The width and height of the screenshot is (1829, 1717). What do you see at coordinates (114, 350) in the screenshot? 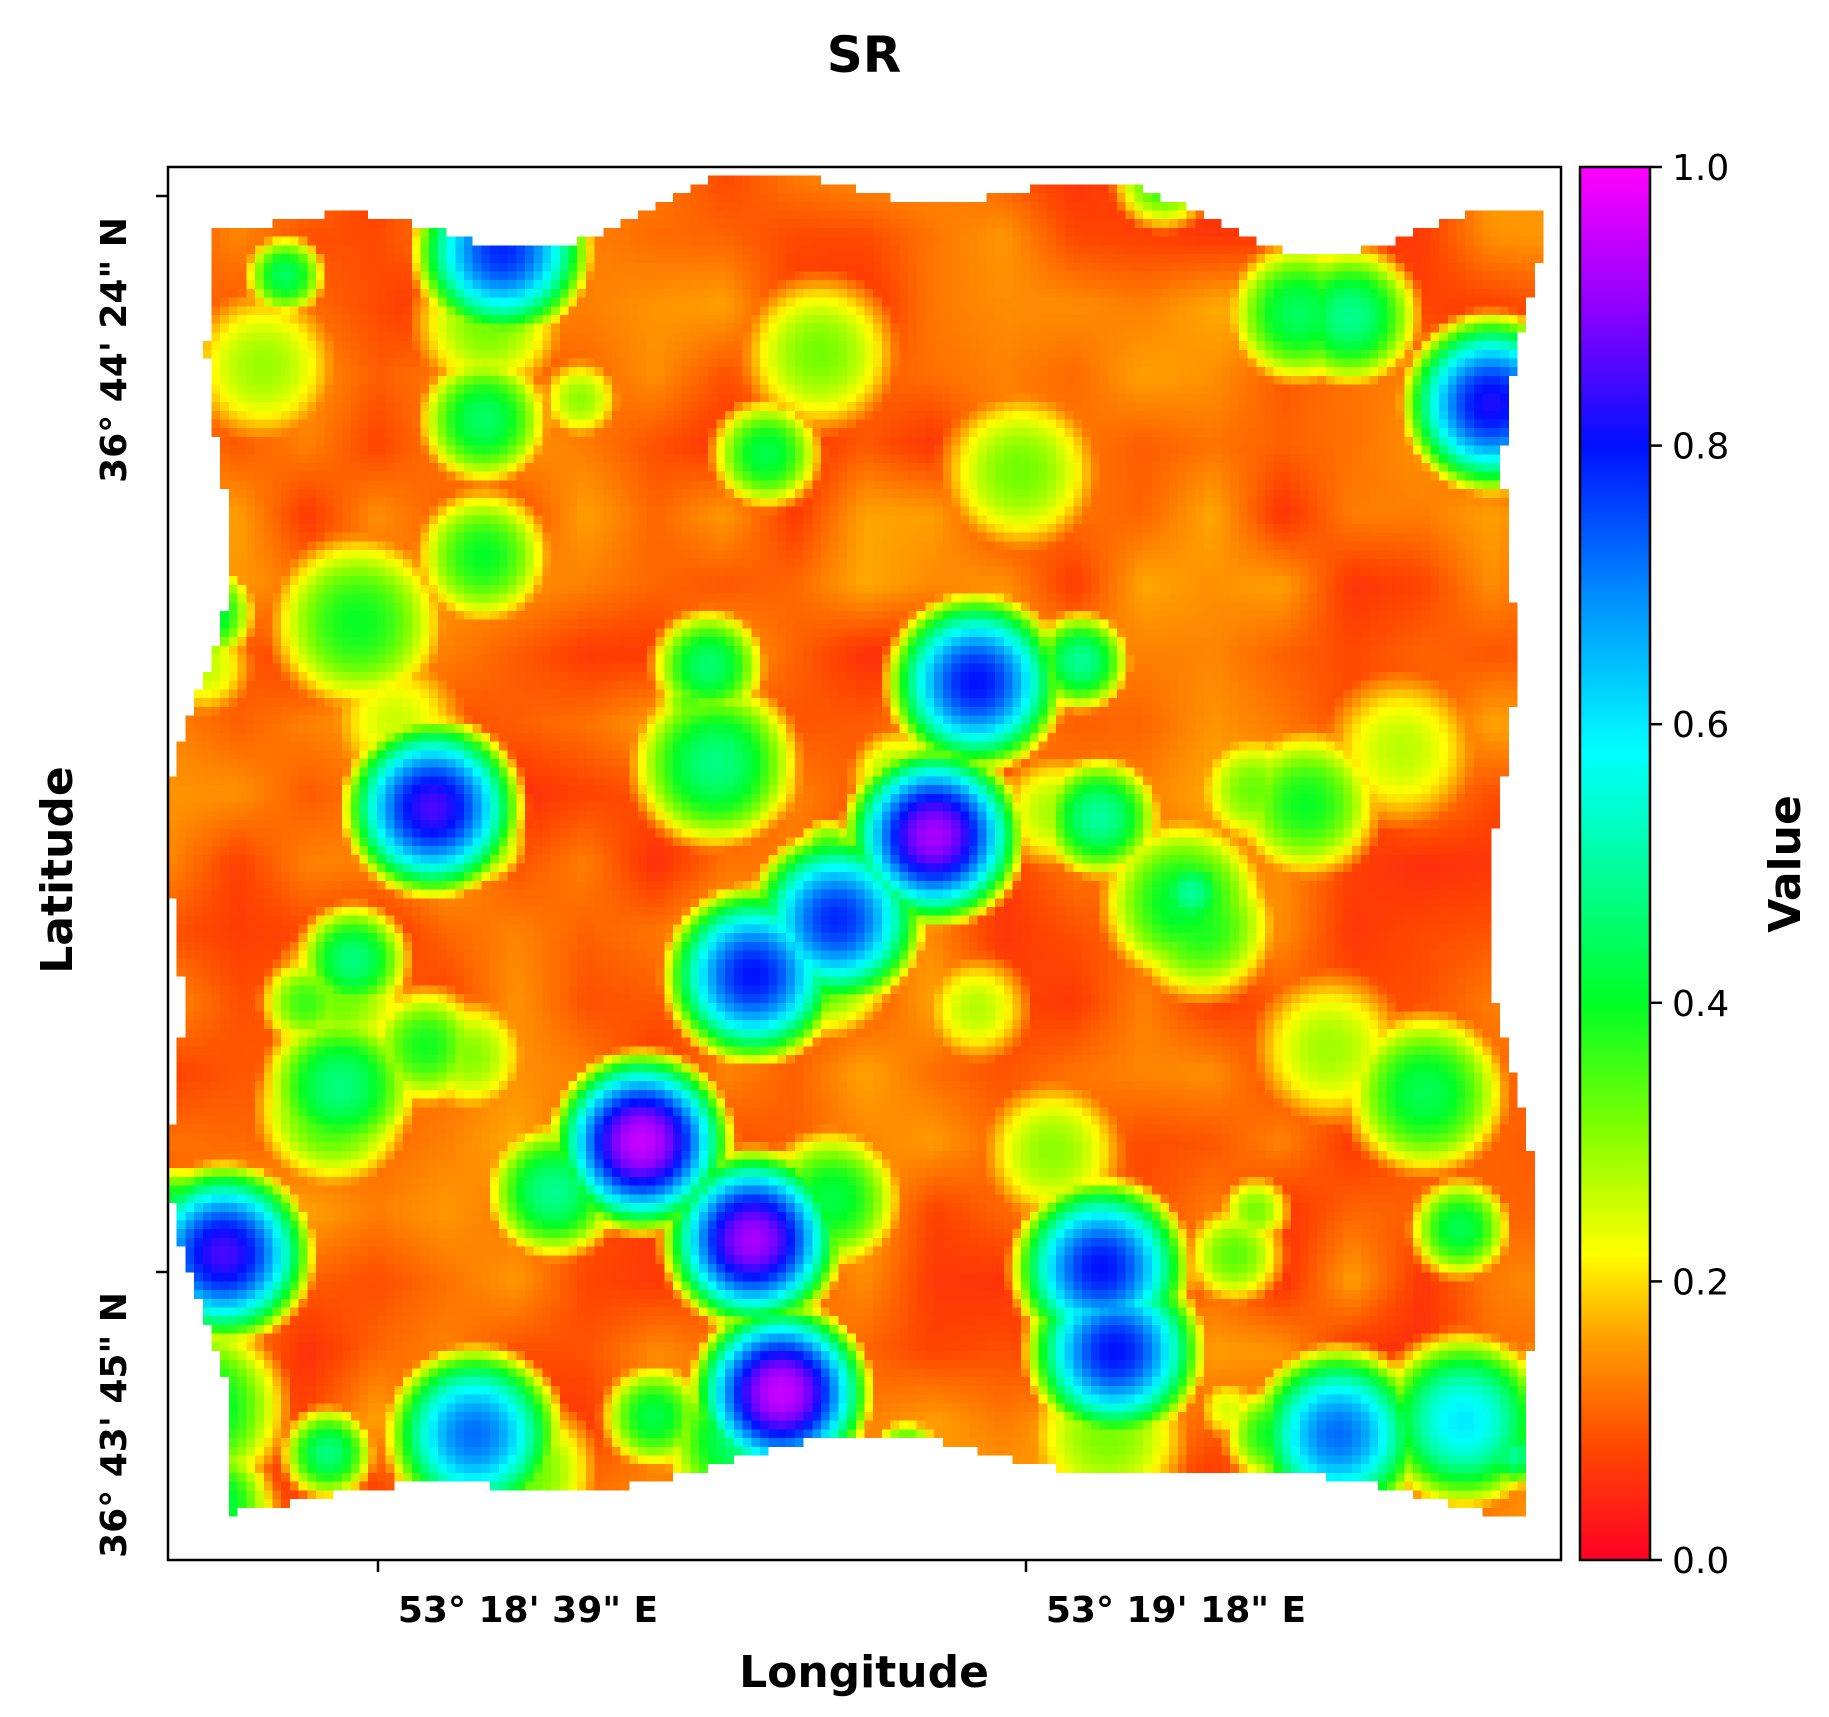
I see `y-tick-label: 36° 44' 24" N` at bounding box center [114, 350].